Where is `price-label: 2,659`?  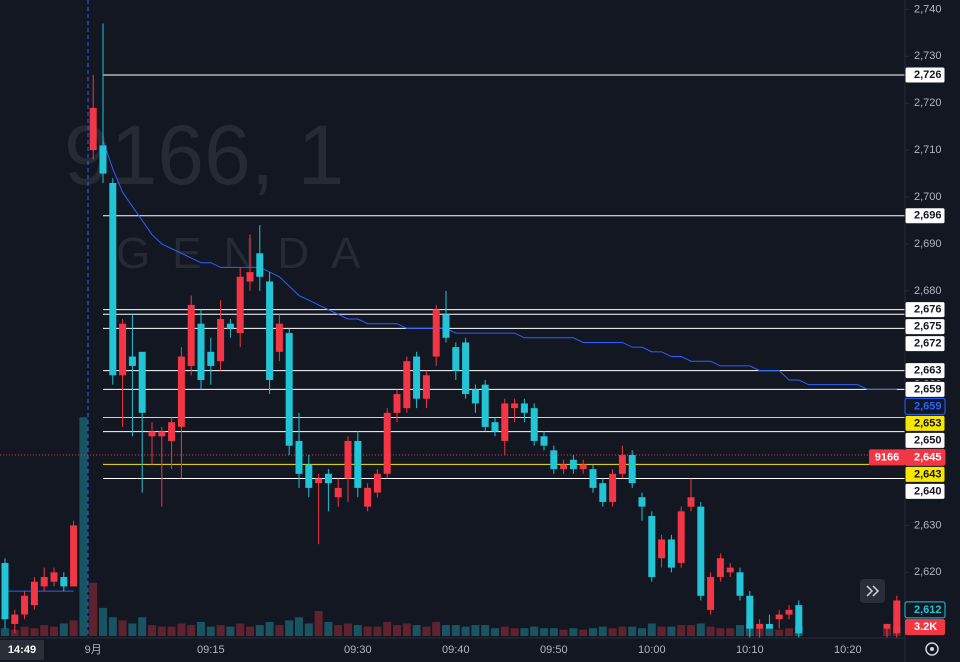 price-label: 2,659 is located at coordinates (928, 389).